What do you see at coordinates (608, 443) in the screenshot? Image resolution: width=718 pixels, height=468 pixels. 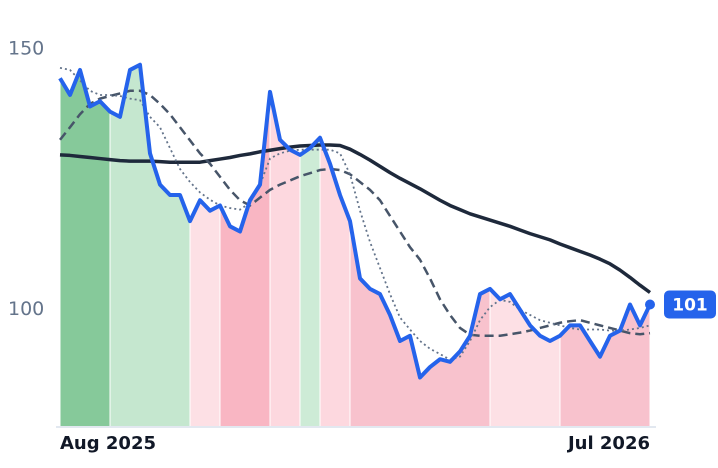 I see `x-tick-label: Jul 2026` at bounding box center [608, 443].